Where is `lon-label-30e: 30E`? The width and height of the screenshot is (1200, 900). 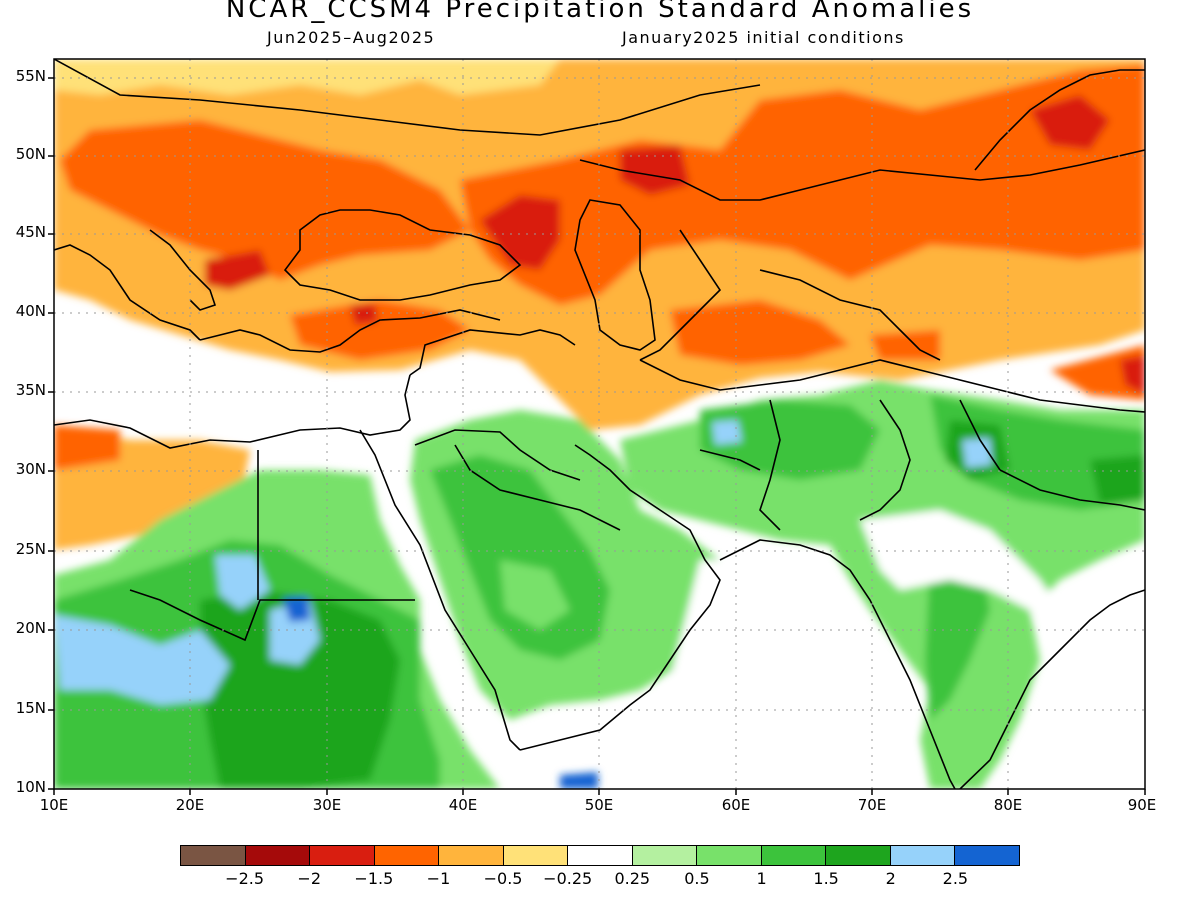 lon-label-30e: 30E is located at coordinates (327, 805).